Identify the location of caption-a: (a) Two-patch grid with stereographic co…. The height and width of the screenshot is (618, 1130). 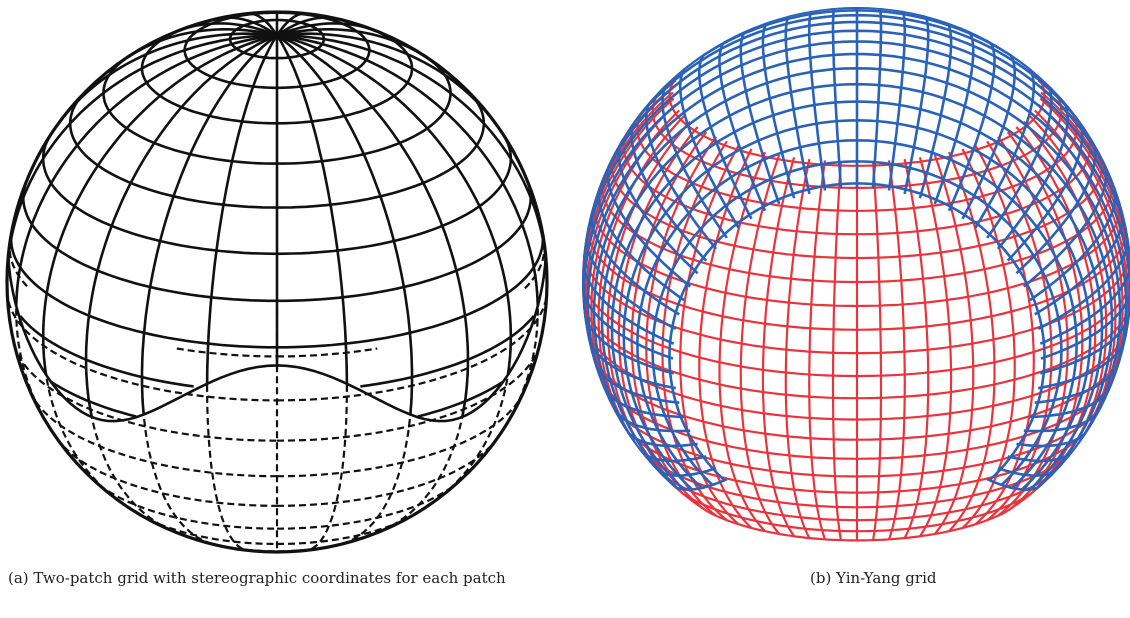
(257, 578).